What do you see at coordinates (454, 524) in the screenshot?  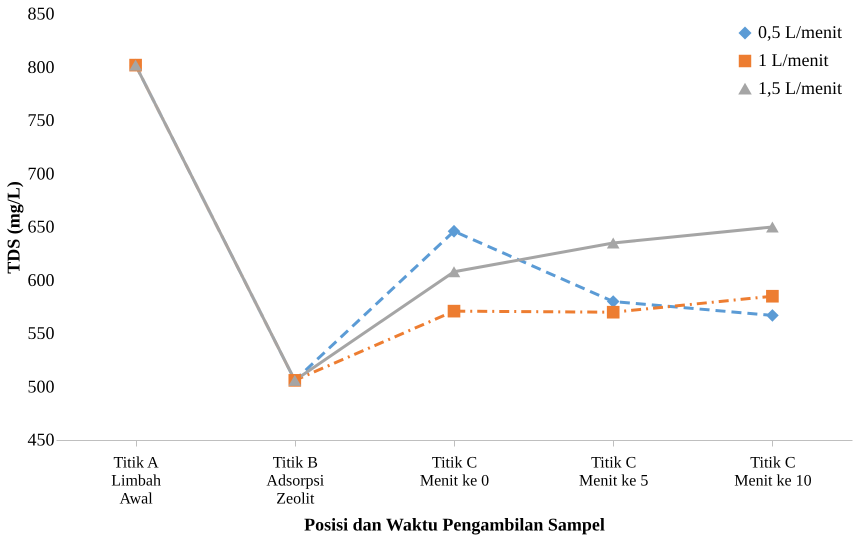 I see `x-axis-title: Posisi dan Waktu Pengambilan Sampel` at bounding box center [454, 524].